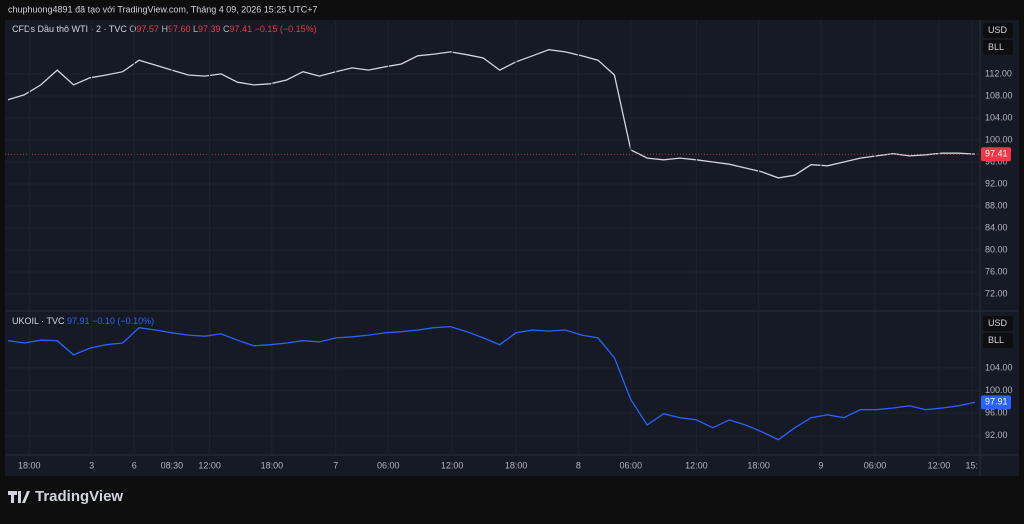 The width and height of the screenshot is (1024, 524). What do you see at coordinates (91, 465) in the screenshot?
I see `x-tick-label: 3` at bounding box center [91, 465].